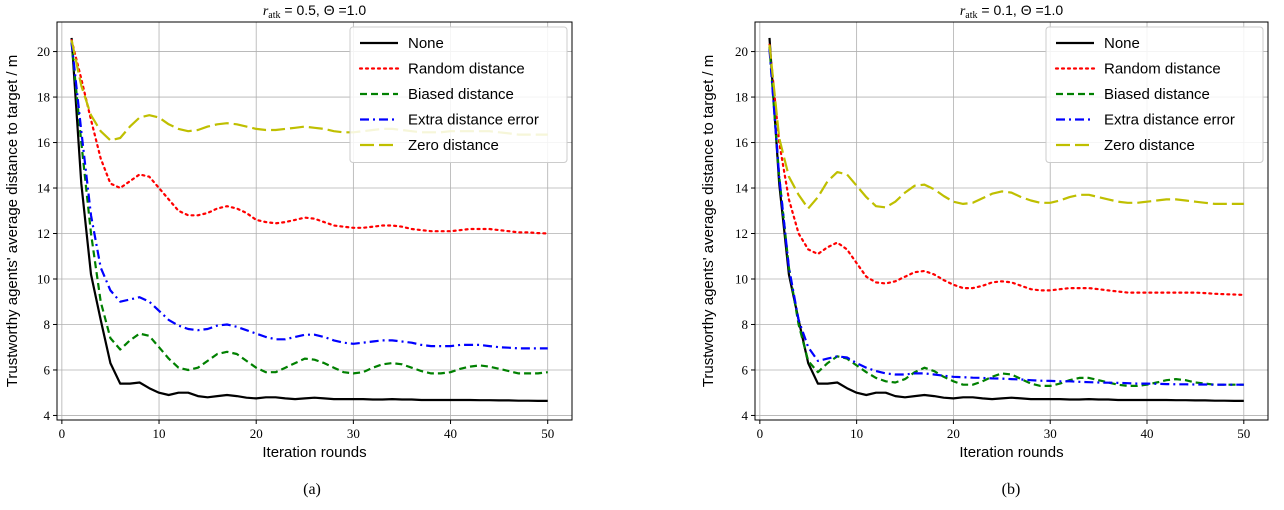 The height and width of the screenshot is (510, 1284). What do you see at coordinates (324, 10) in the screenshot?
I see `title-rest: = 0.5, Θ =1.0` at bounding box center [324, 10].